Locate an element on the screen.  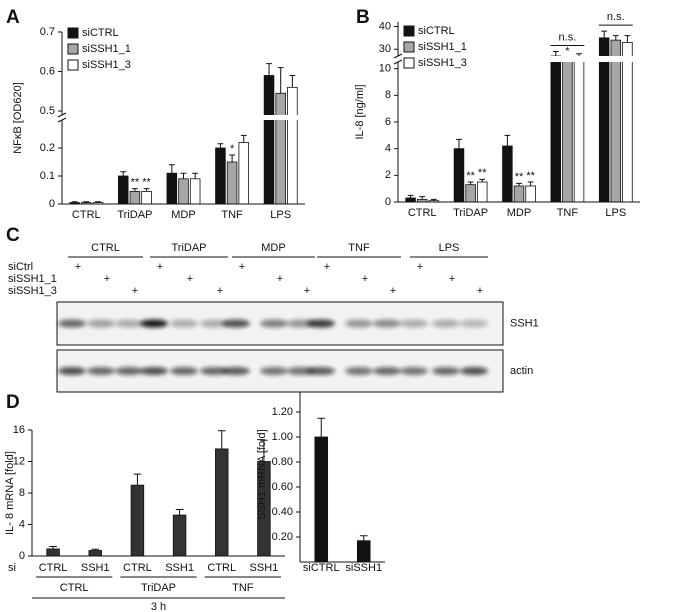
y-tick-label: 8 is located at coordinates (22, 493).